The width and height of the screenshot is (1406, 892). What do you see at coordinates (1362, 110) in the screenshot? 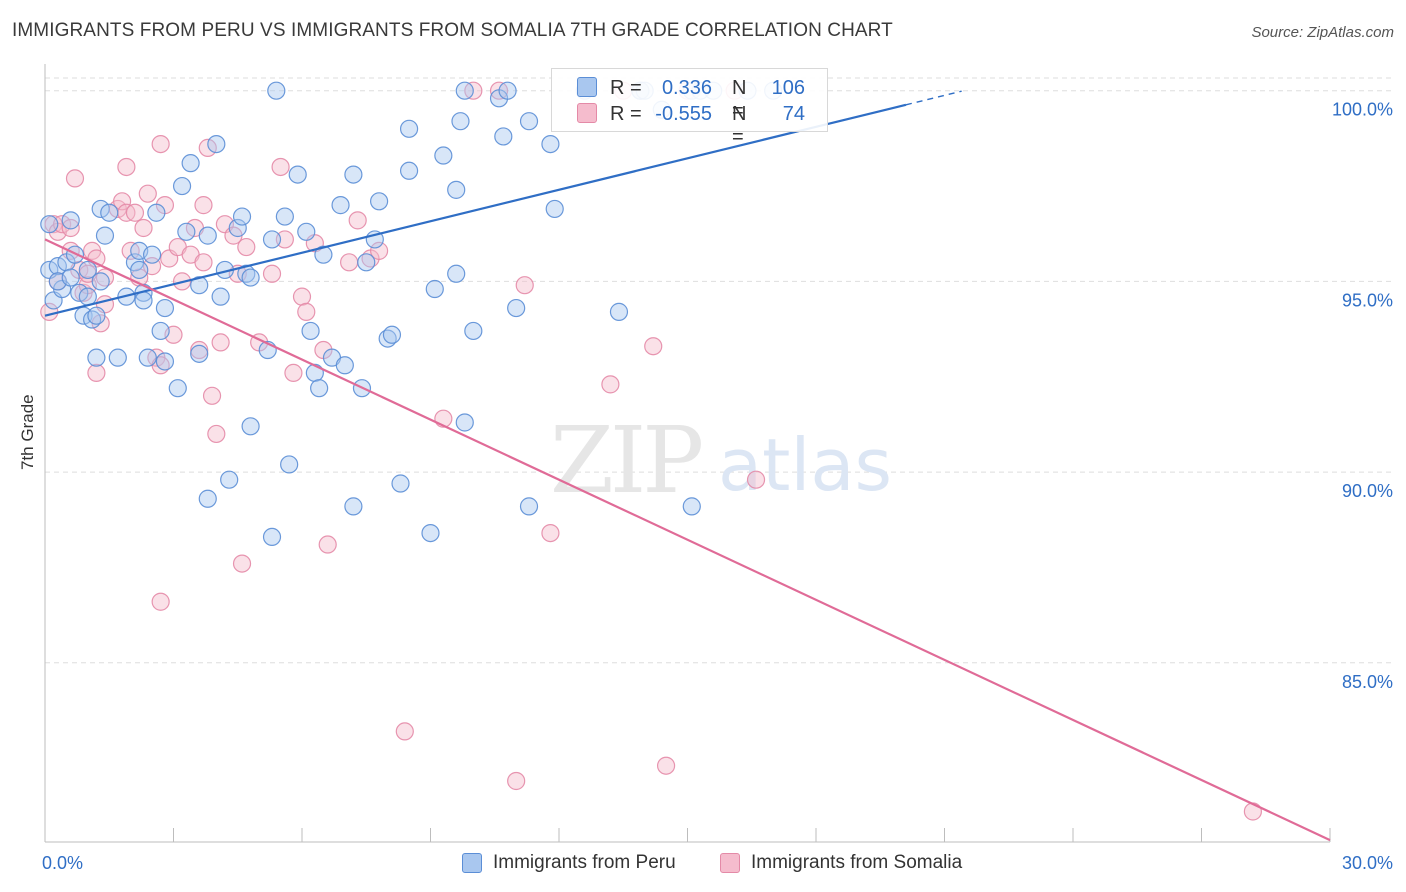
I see `y-tick-label: 100.0%` at bounding box center [1362, 110].